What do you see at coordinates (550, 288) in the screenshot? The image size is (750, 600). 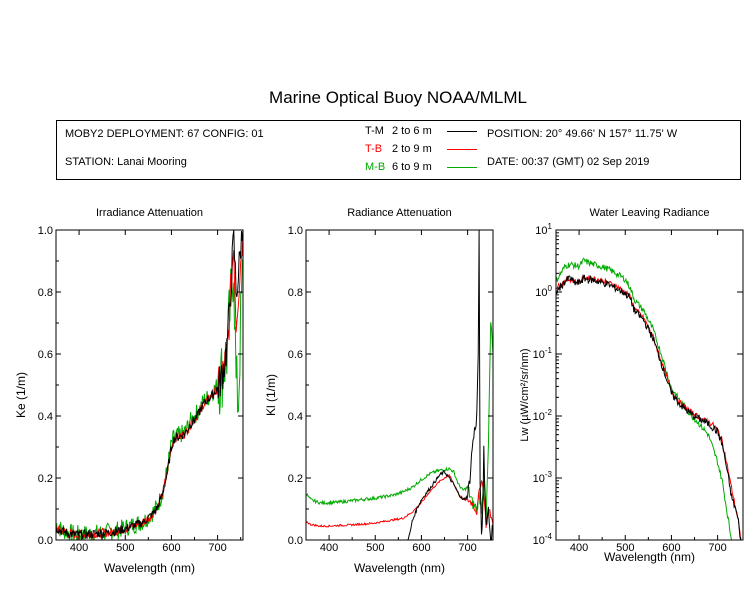 I see `y-tick-exp: 0` at bounding box center [550, 288].